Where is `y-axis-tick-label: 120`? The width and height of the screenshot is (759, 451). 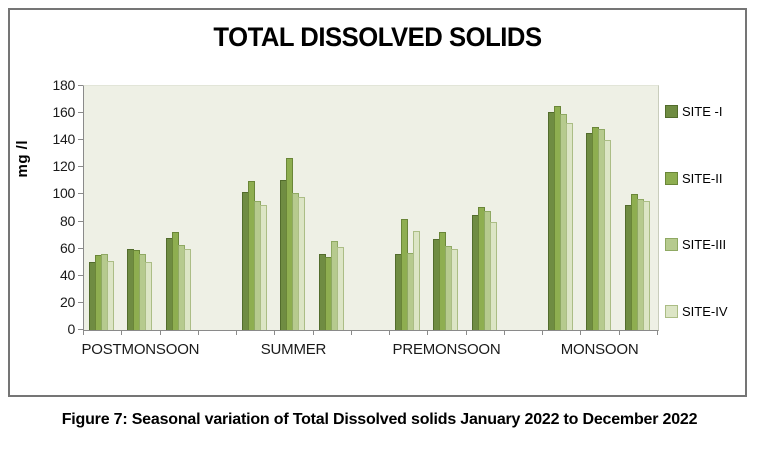
y-axis-tick-label: 120 is located at coordinates (64, 166).